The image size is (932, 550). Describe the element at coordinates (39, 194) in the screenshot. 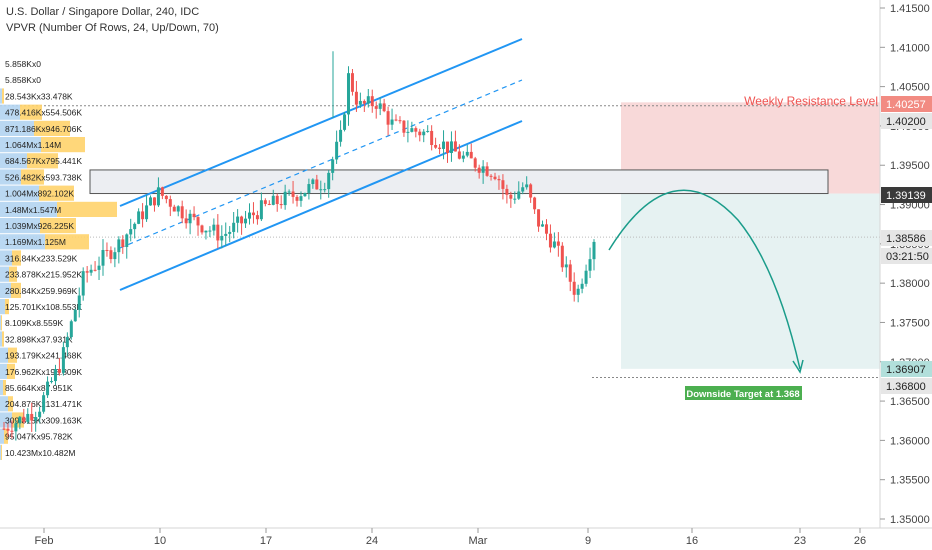

I see `vp-row-label: 1.004Mx892.102K` at that location.